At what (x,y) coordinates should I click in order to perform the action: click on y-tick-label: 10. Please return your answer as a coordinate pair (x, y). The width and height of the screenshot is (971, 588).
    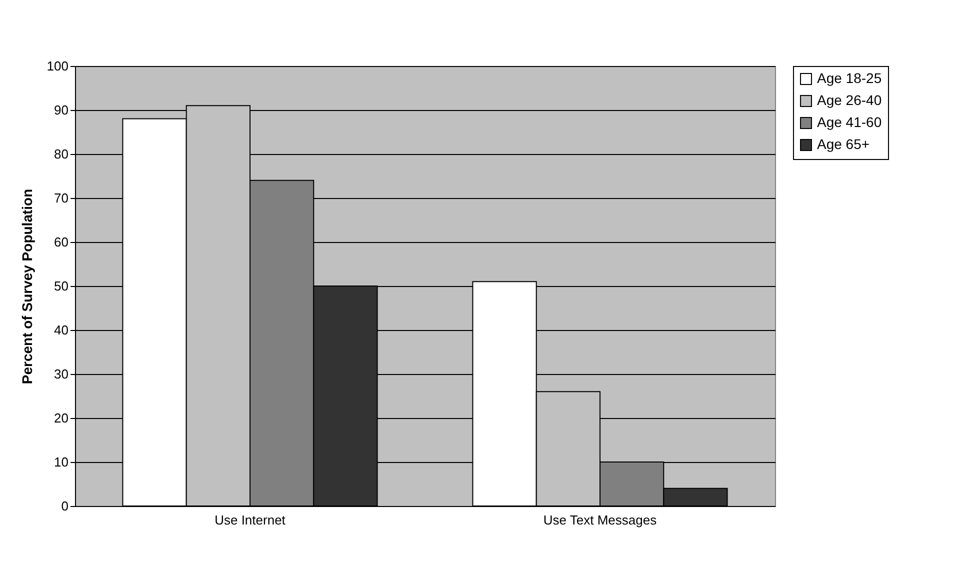
    Looking at the image, I should click on (61, 462).